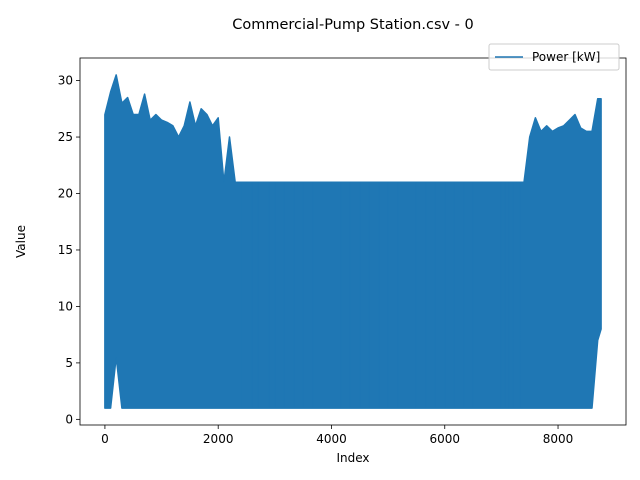  What do you see at coordinates (65, 194) in the screenshot?
I see `y-tick-label: 20` at bounding box center [65, 194].